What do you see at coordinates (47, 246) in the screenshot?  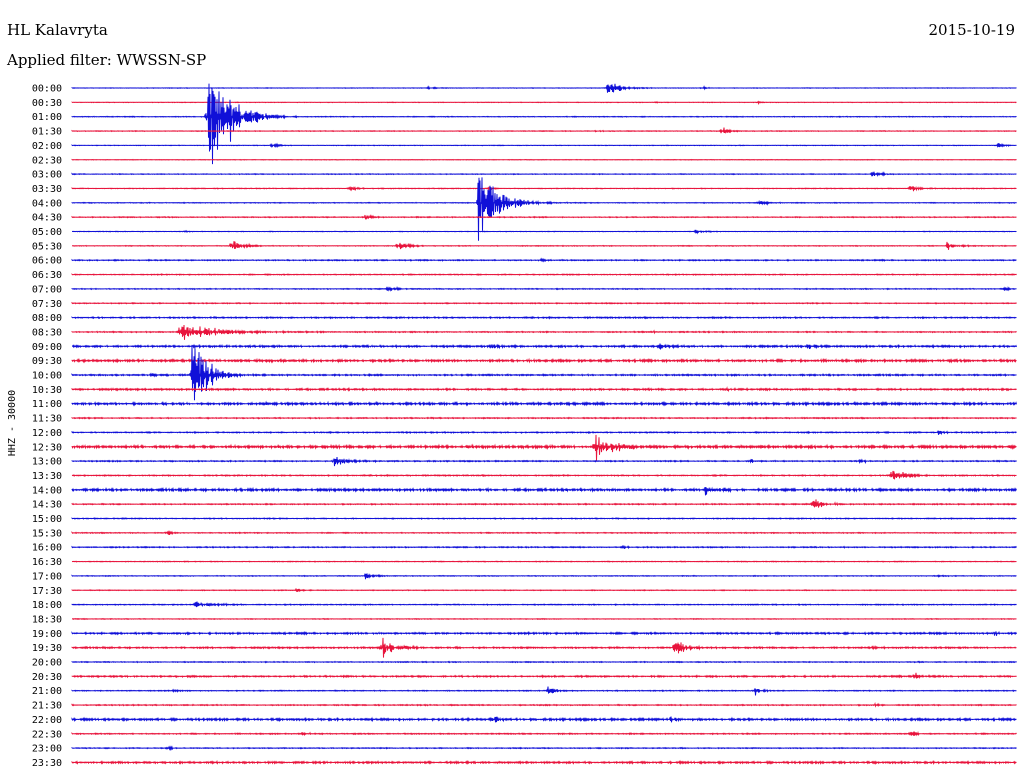 I see `time-tick-label: 05:30` at bounding box center [47, 246].